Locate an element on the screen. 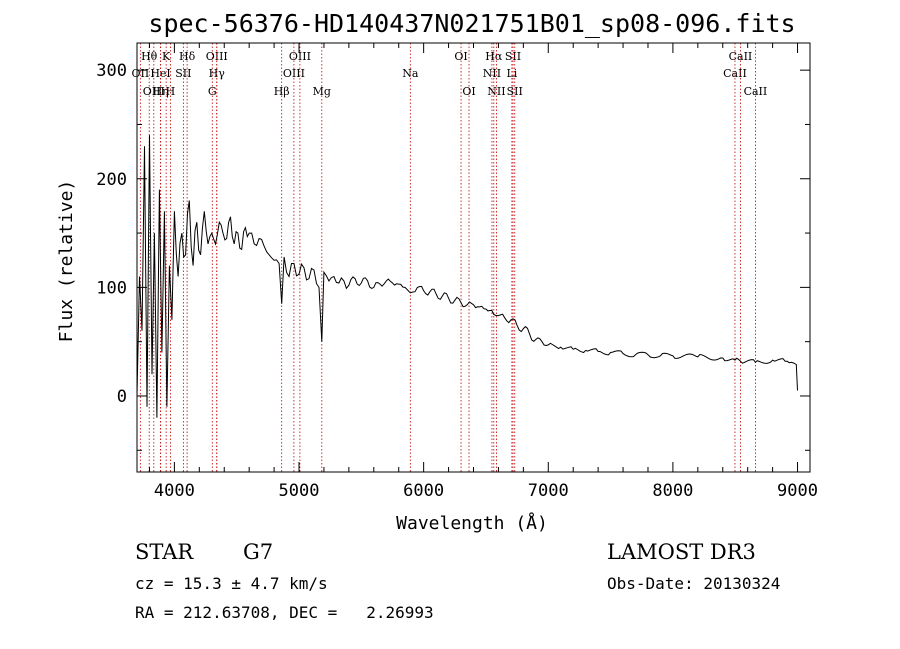 The height and width of the screenshot is (649, 900). spectral-line-label: K is located at coordinates (166, 56).